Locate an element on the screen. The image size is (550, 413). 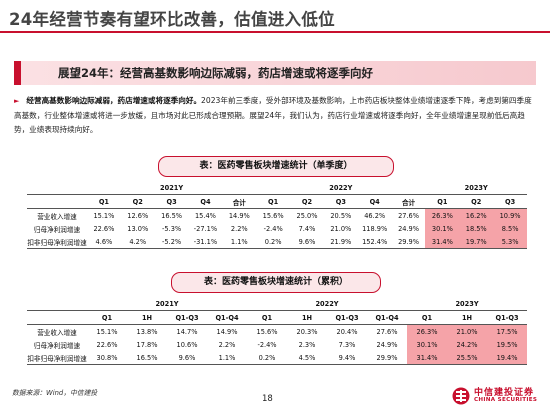
table-cell: 8.5% is located at coordinates (510, 228).